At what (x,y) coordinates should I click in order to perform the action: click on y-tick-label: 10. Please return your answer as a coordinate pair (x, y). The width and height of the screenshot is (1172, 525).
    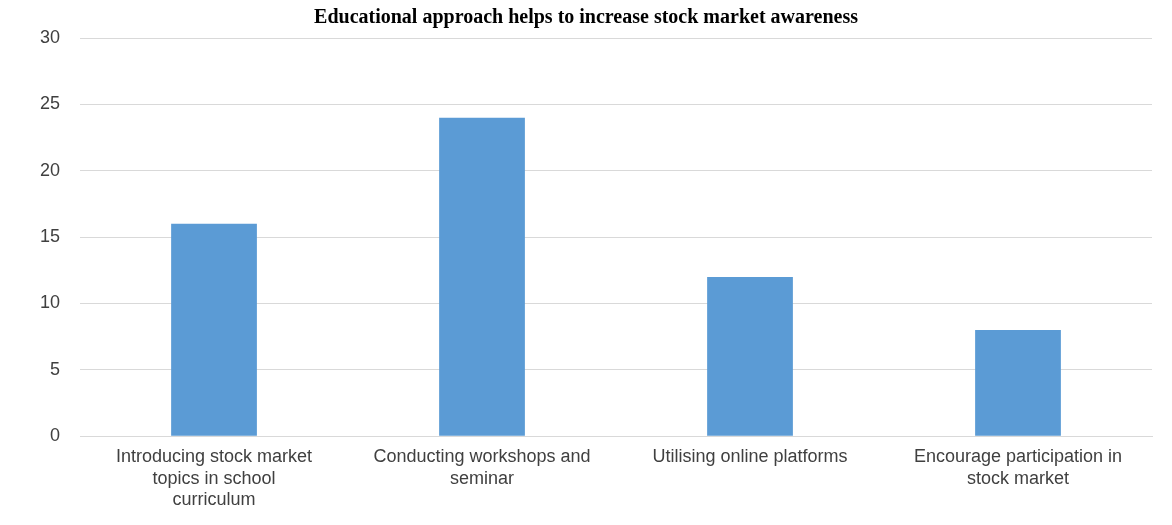
    Looking at the image, I should click on (50, 302).